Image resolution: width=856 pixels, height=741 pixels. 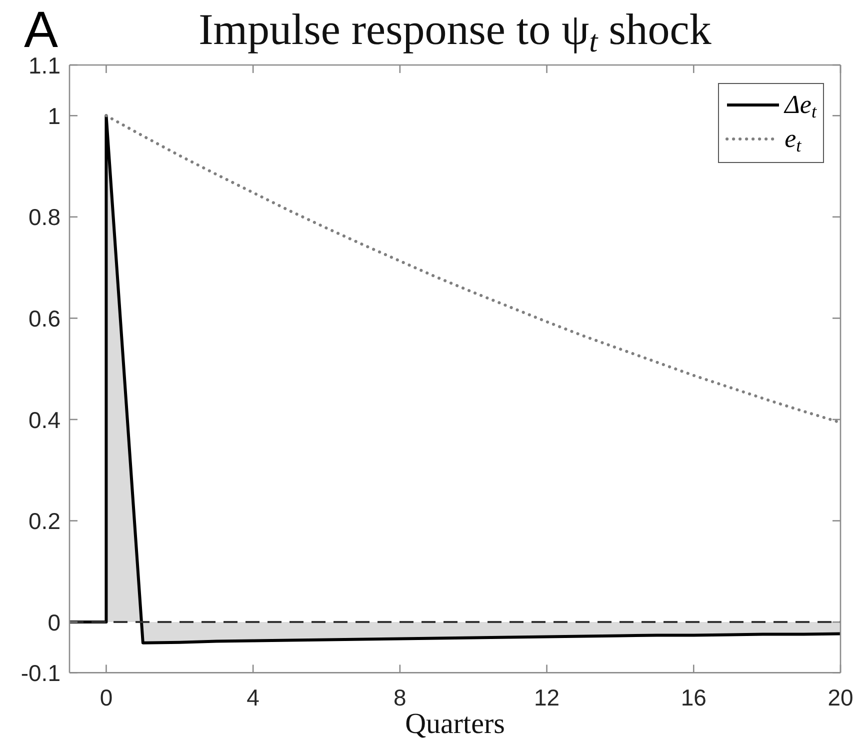 What do you see at coordinates (455, 724) in the screenshot?
I see `x-axis-title: Quarters` at bounding box center [455, 724].